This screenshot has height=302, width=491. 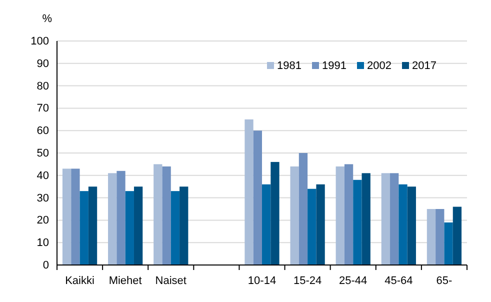 What do you see at coordinates (353, 281) in the screenshot?
I see `x-tick-label: 25-44` at bounding box center [353, 281].